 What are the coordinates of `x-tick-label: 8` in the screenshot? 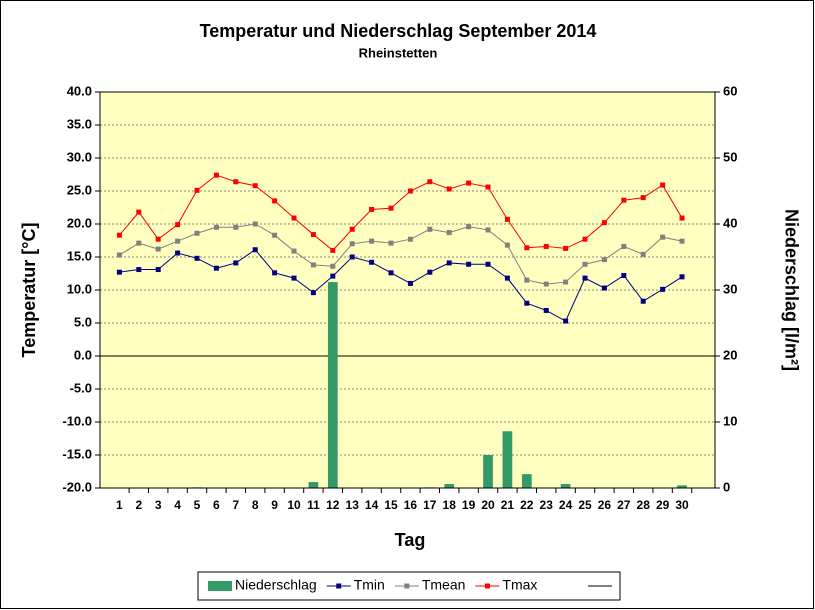 It's located at (255, 505).